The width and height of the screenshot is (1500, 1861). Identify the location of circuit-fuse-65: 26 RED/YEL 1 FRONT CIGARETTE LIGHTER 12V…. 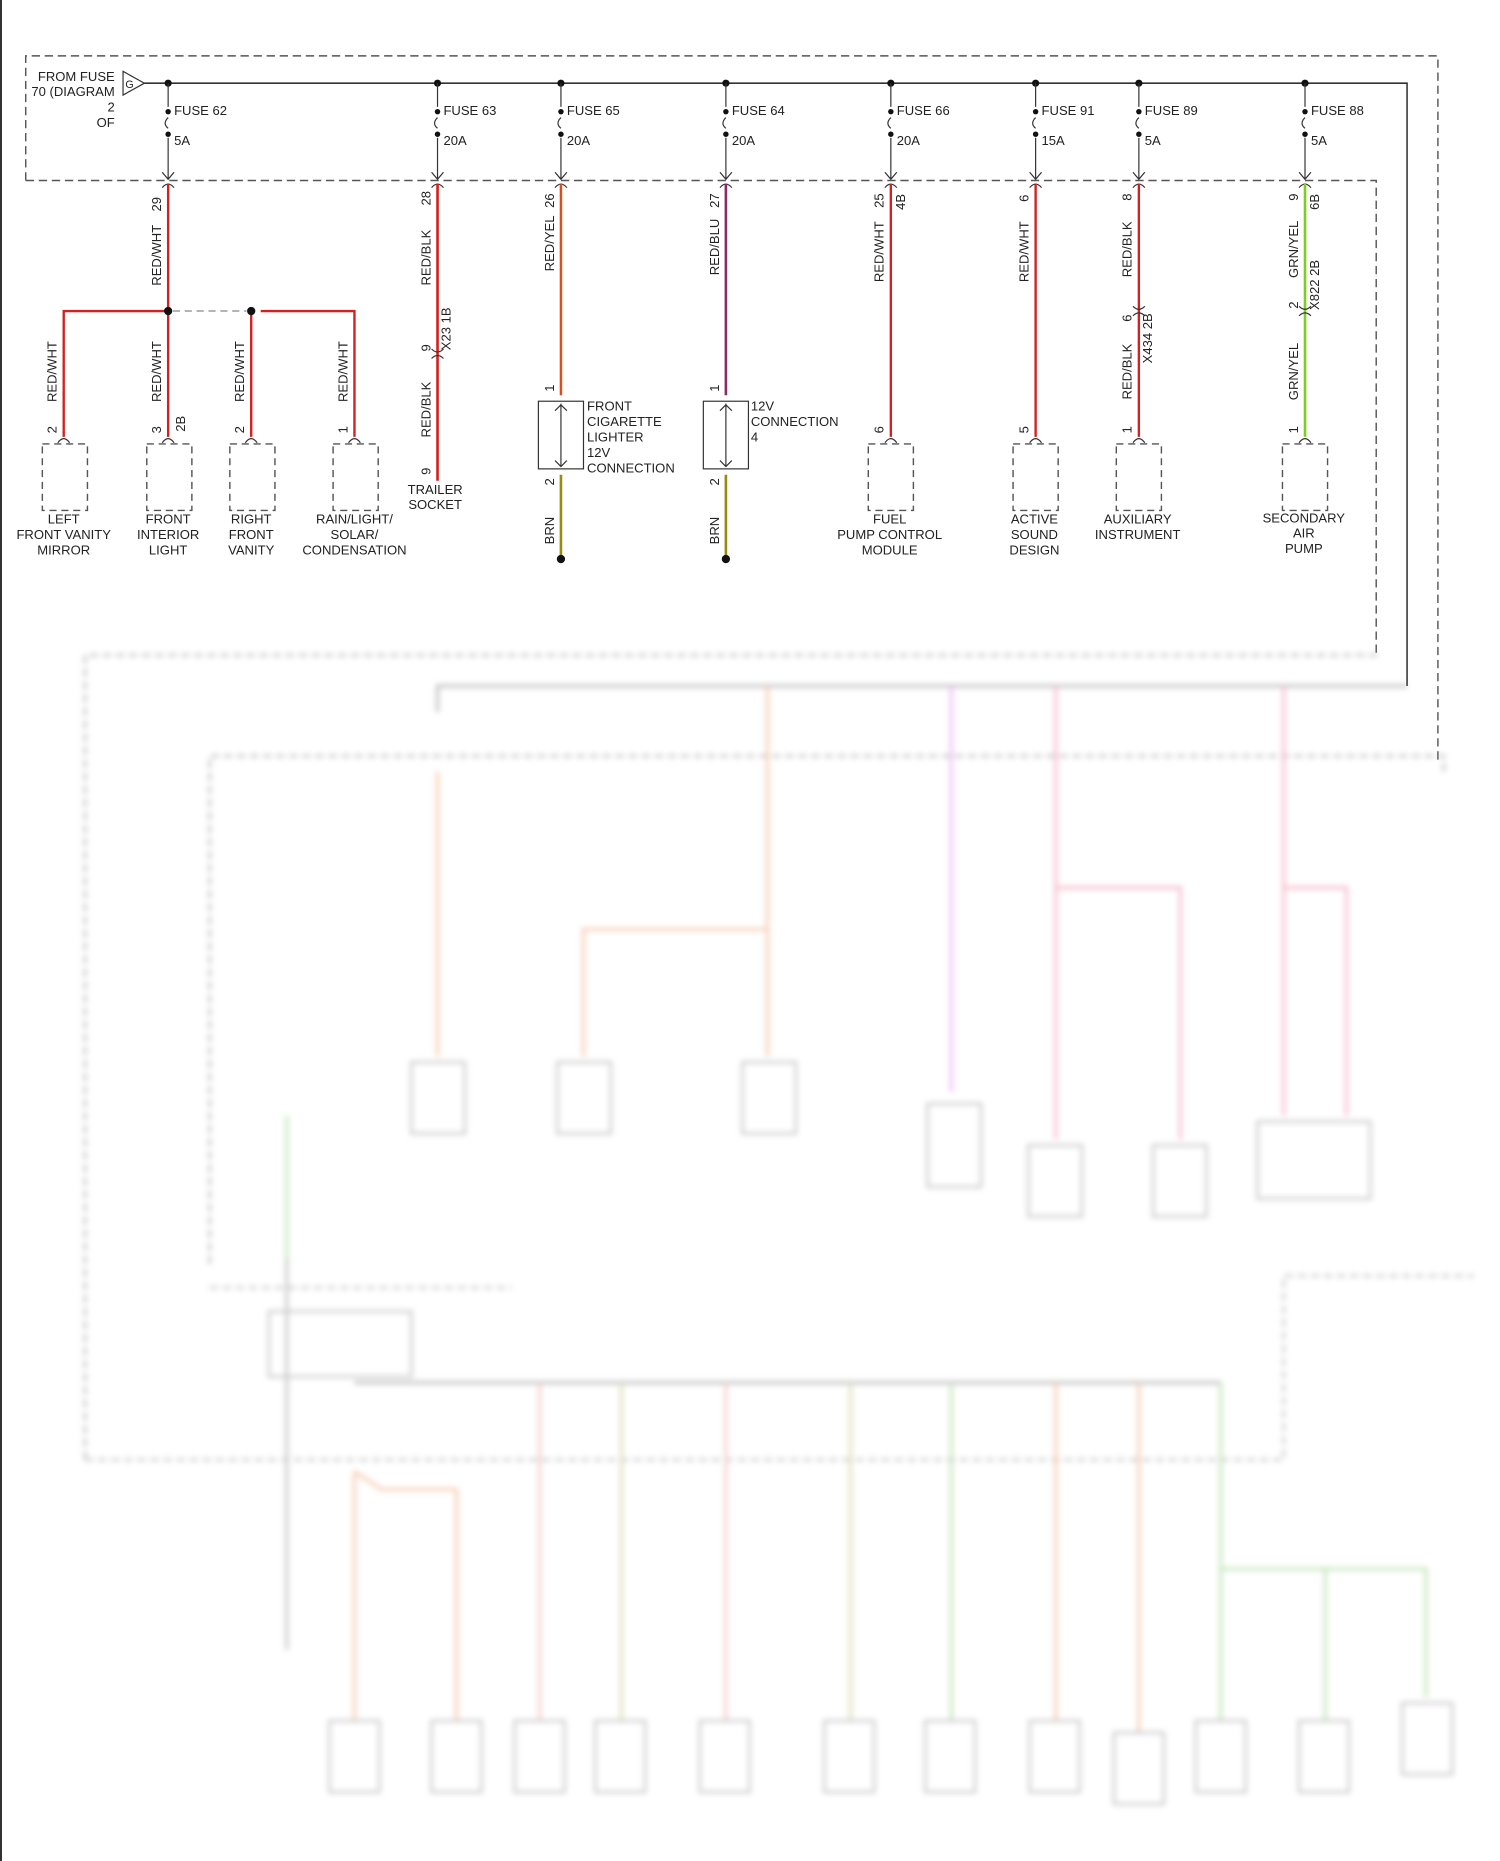
(606, 374).